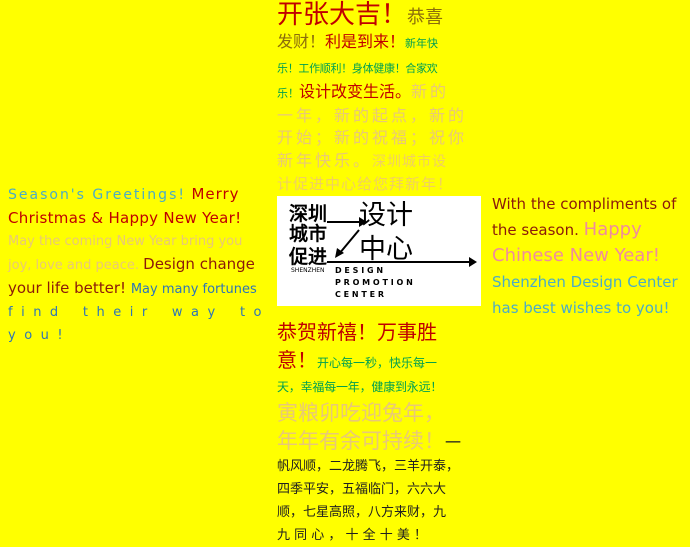 Image resolution: width=690 pixels, height=547 pixels. I want to click on many-fortunes: May many fortunes, so click(193, 289).